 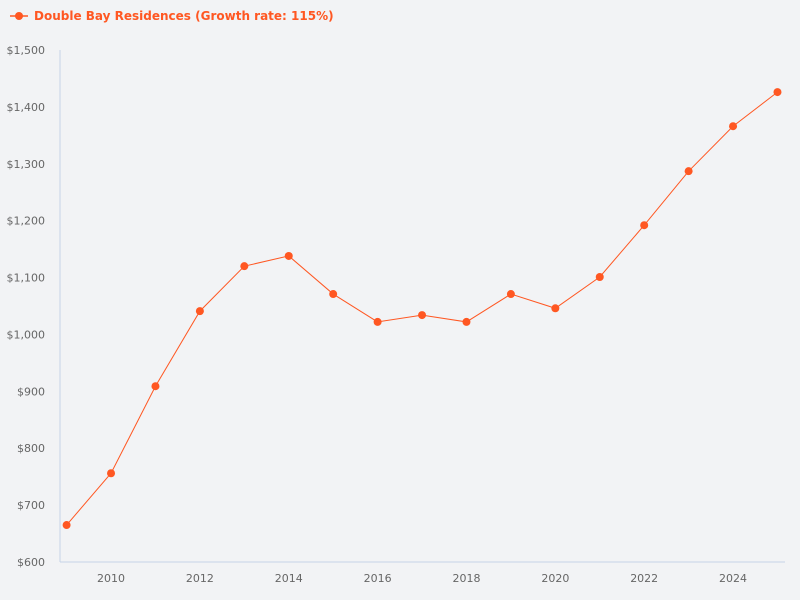 What do you see at coordinates (111, 578) in the screenshot?
I see `x-tick-label: 2010` at bounding box center [111, 578].